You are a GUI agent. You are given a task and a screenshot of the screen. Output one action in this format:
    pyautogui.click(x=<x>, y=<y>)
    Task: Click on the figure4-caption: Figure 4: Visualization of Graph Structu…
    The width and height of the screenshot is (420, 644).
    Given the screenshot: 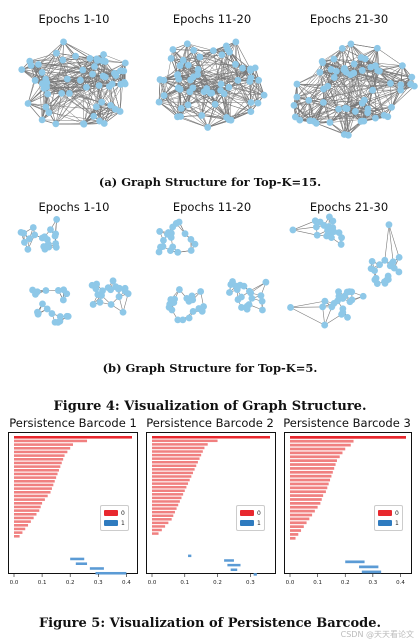 What is the action you would take?
    pyautogui.click(x=210, y=406)
    